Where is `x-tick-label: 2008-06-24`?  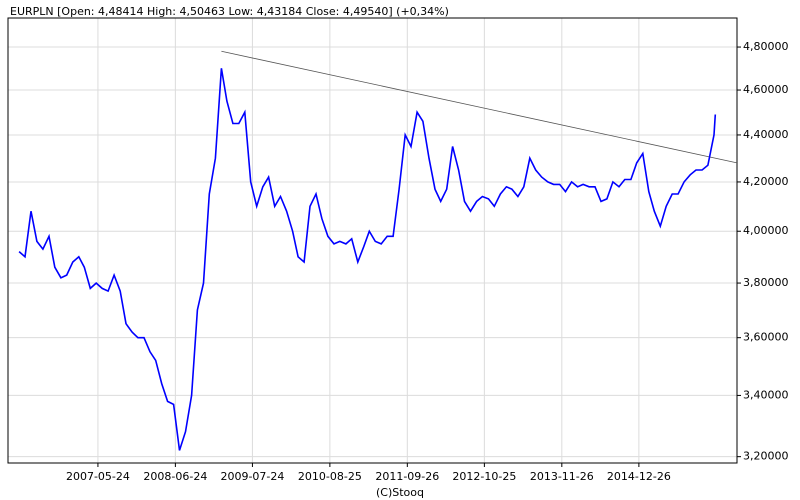 x-tick-label: 2008-06-24 is located at coordinates (175, 476).